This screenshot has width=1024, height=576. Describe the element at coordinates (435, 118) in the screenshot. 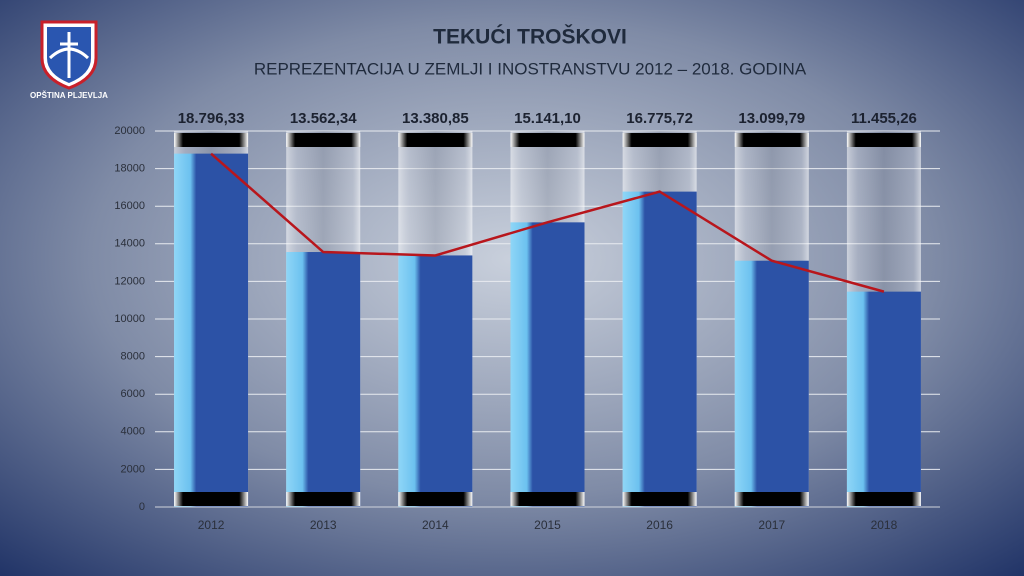

I see `value-label: 13.380,85` at that location.